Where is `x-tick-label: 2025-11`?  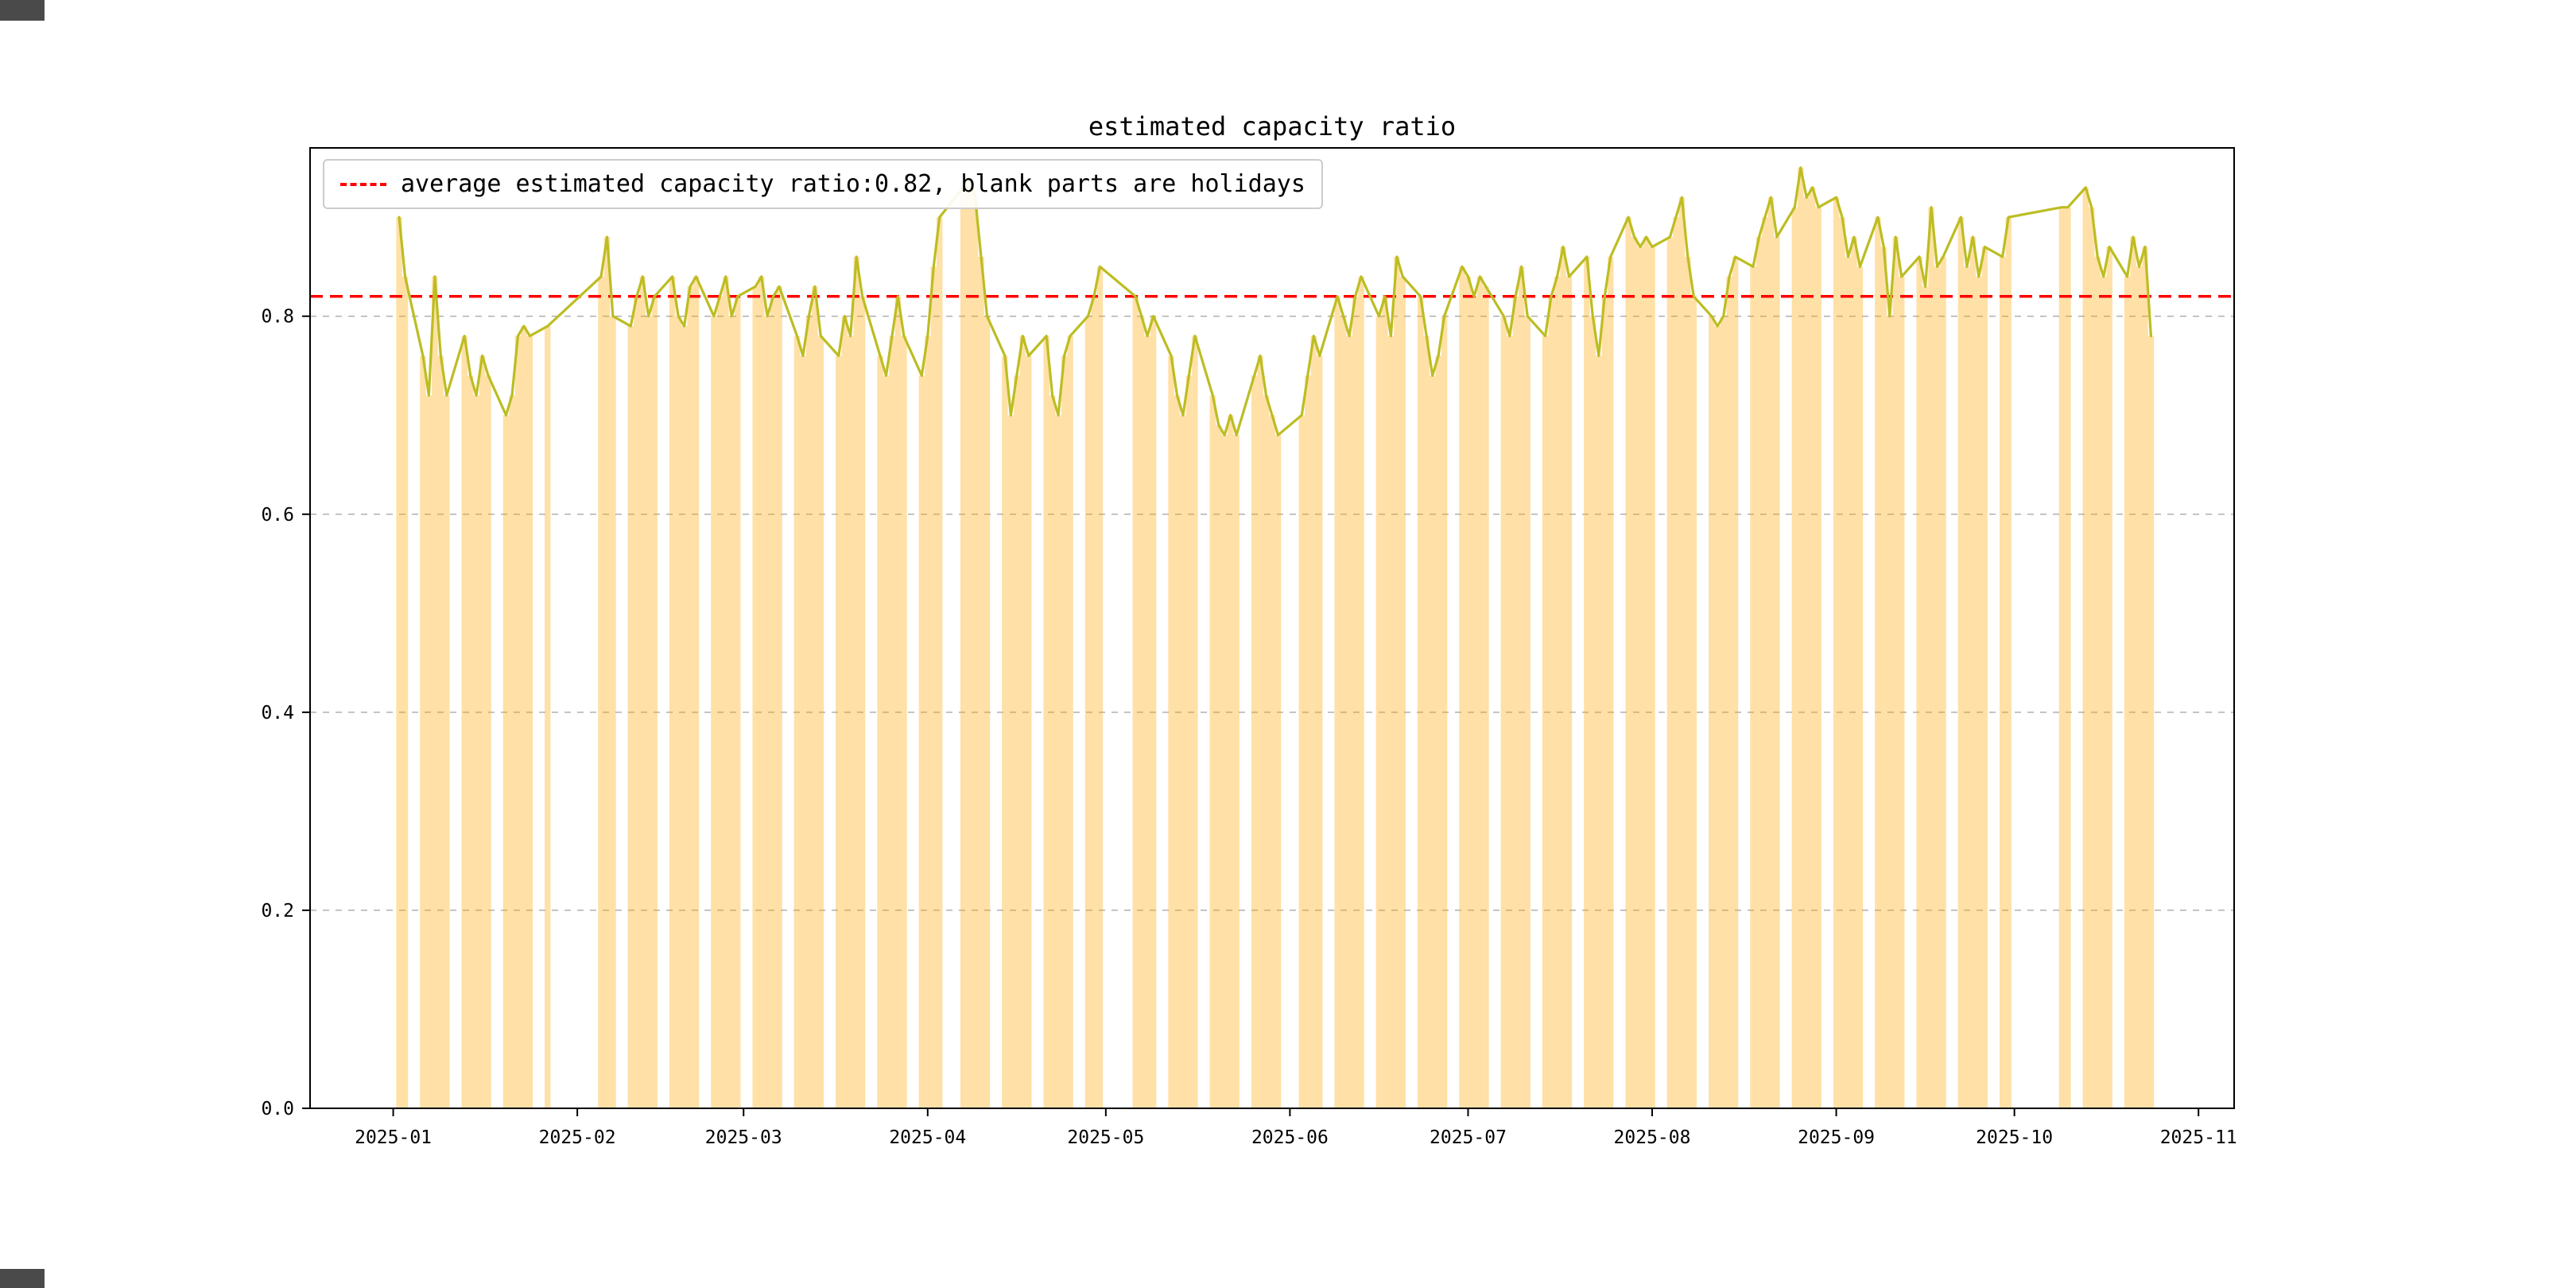 x-tick-label: 2025-11 is located at coordinates (2198, 1137).